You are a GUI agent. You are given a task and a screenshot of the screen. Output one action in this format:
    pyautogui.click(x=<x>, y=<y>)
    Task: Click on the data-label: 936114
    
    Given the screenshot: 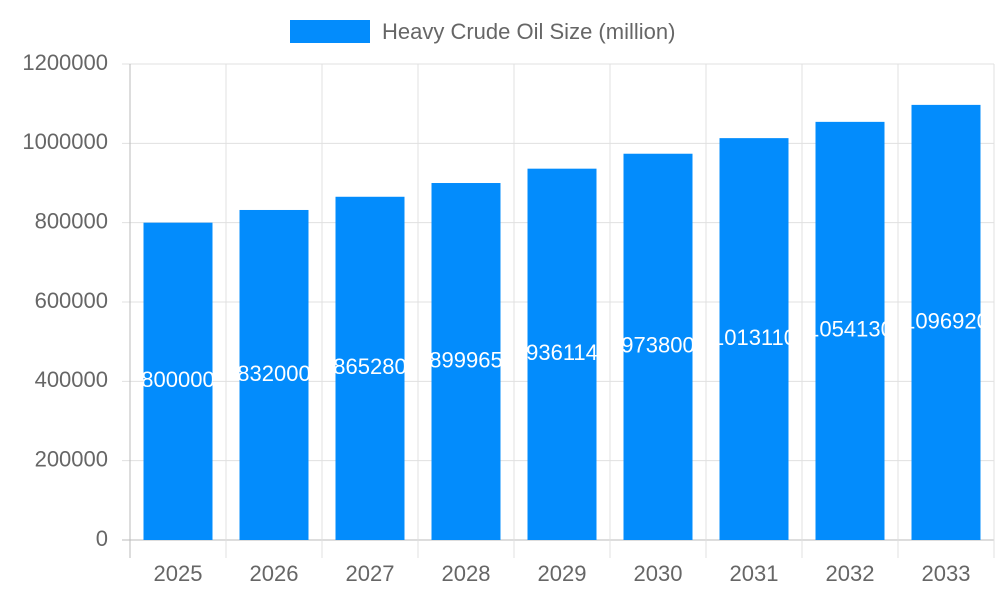 What is the action you would take?
    pyautogui.click(x=562, y=352)
    